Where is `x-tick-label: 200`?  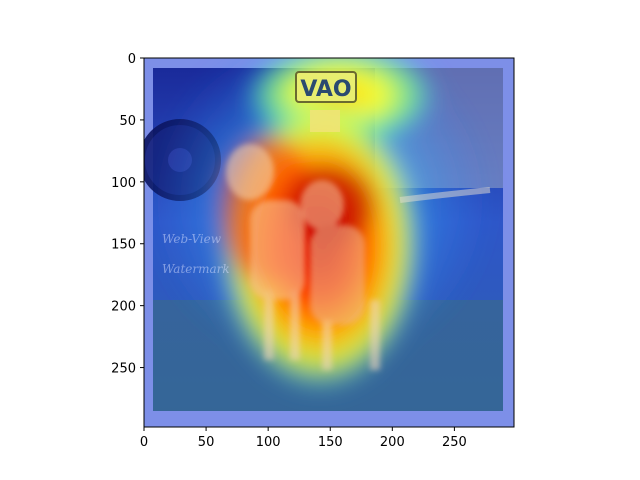 x-tick-label: 200 is located at coordinates (392, 442).